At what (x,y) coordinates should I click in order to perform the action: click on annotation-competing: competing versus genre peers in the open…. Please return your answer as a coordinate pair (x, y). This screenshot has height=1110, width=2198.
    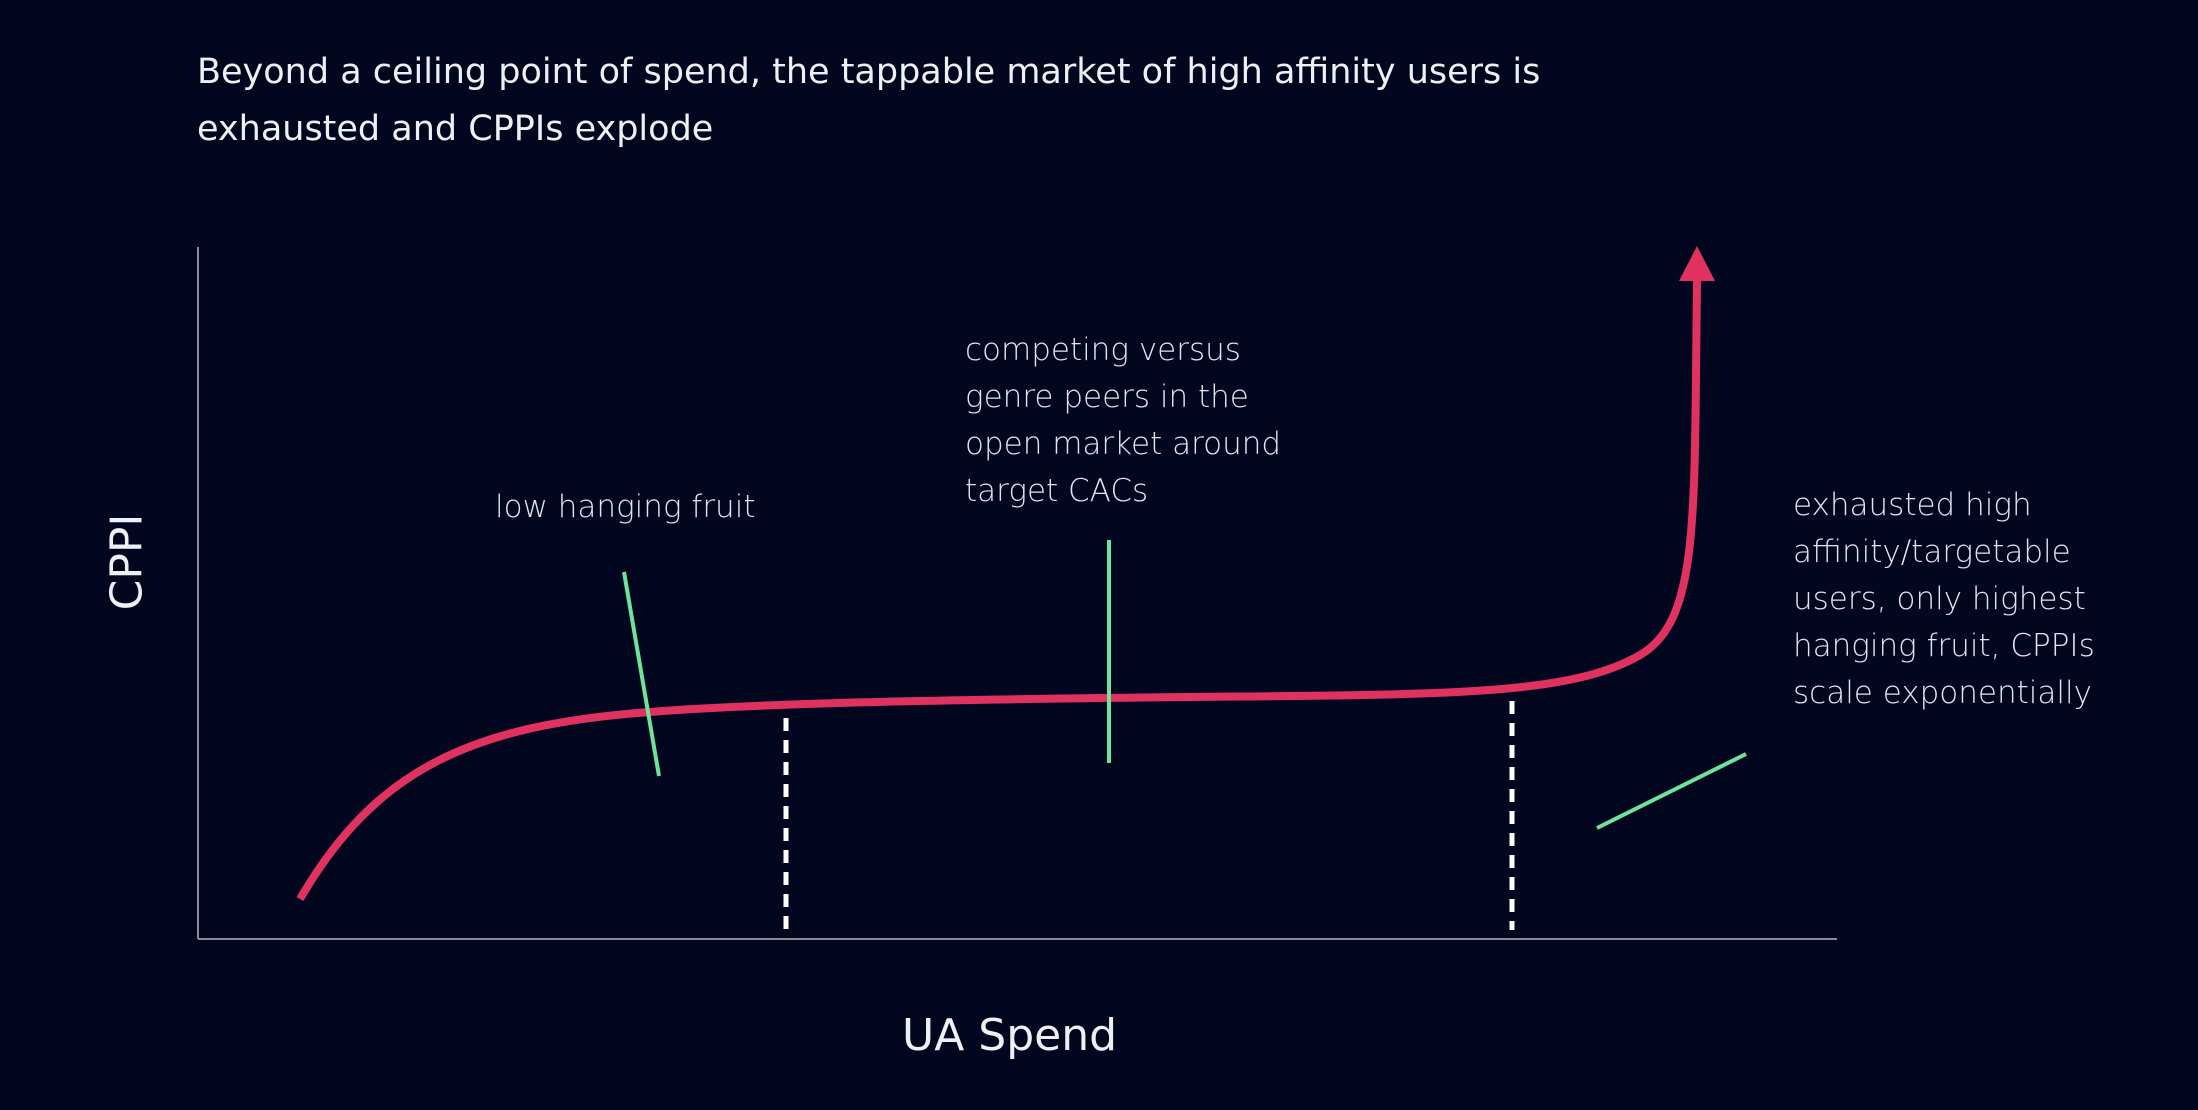
    Looking at the image, I should click on (1123, 420).